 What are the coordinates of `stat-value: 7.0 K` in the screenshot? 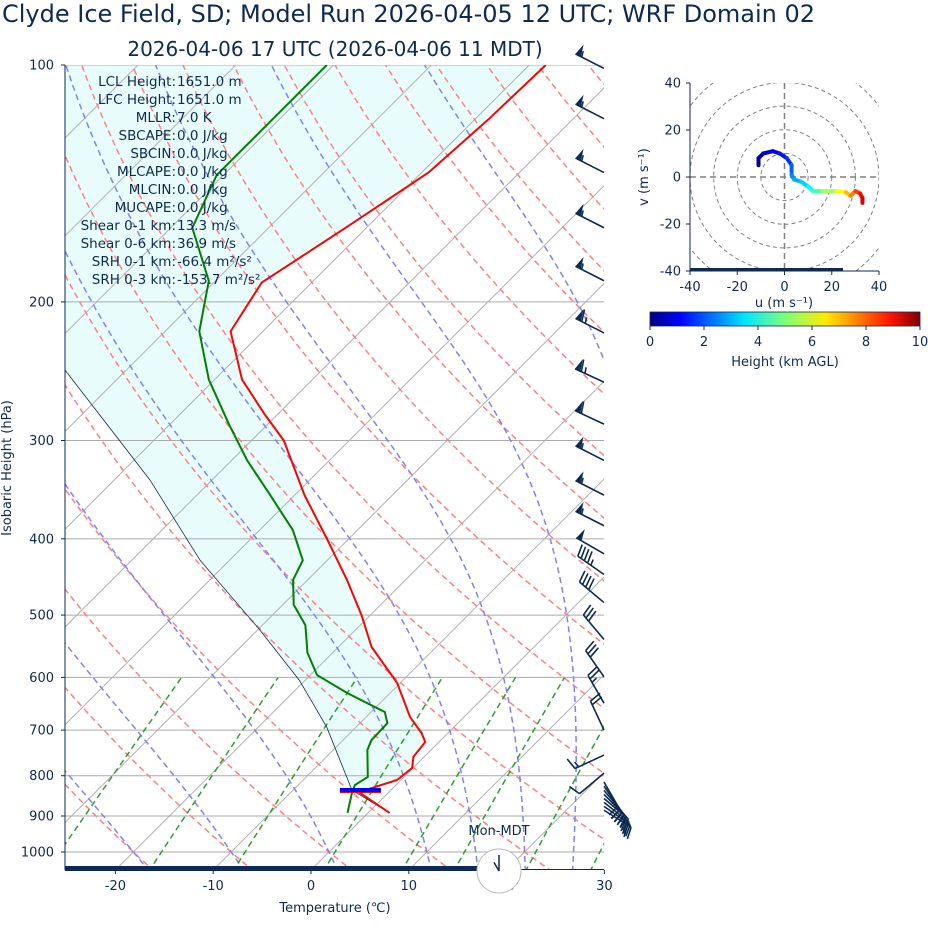 It's located at (195, 118).